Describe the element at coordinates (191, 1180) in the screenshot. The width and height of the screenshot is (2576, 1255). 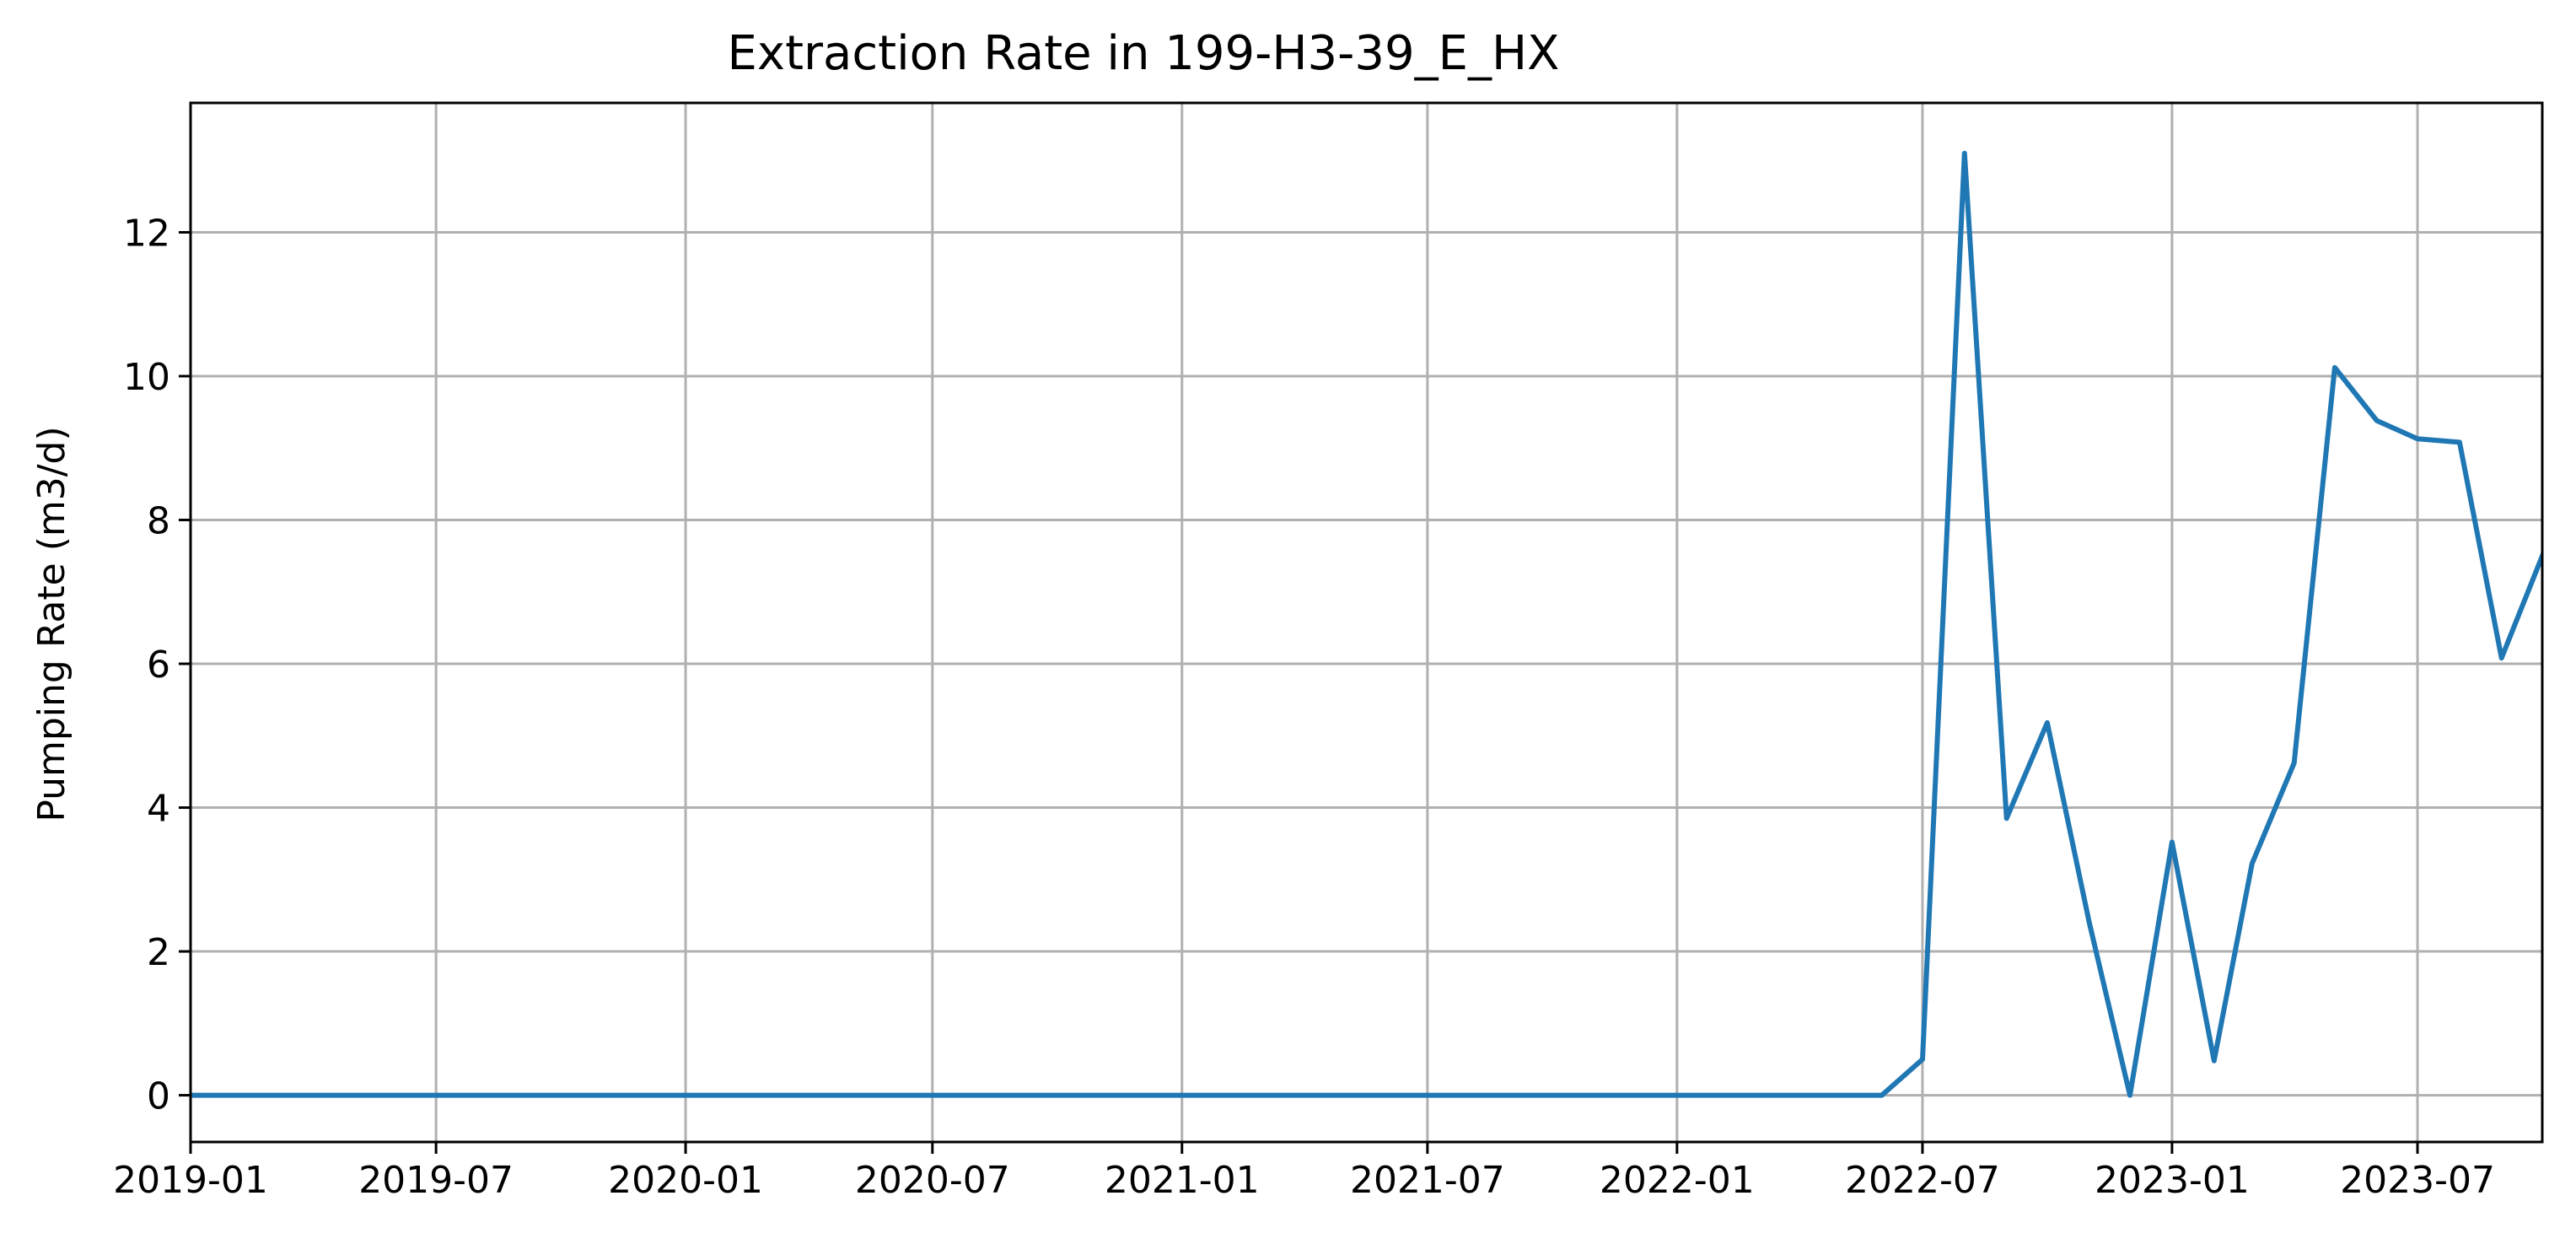
I see `x-tick-label: 2019-01` at that location.